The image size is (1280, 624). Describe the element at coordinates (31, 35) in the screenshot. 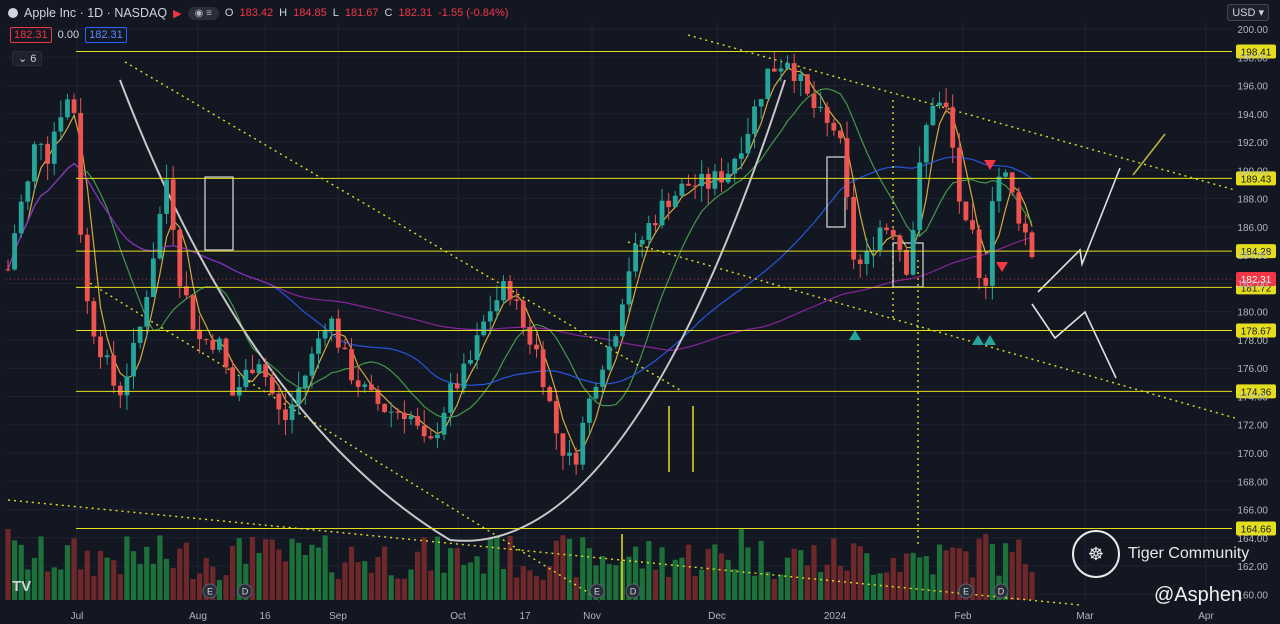

I see `bid-box: 182.31` at that location.